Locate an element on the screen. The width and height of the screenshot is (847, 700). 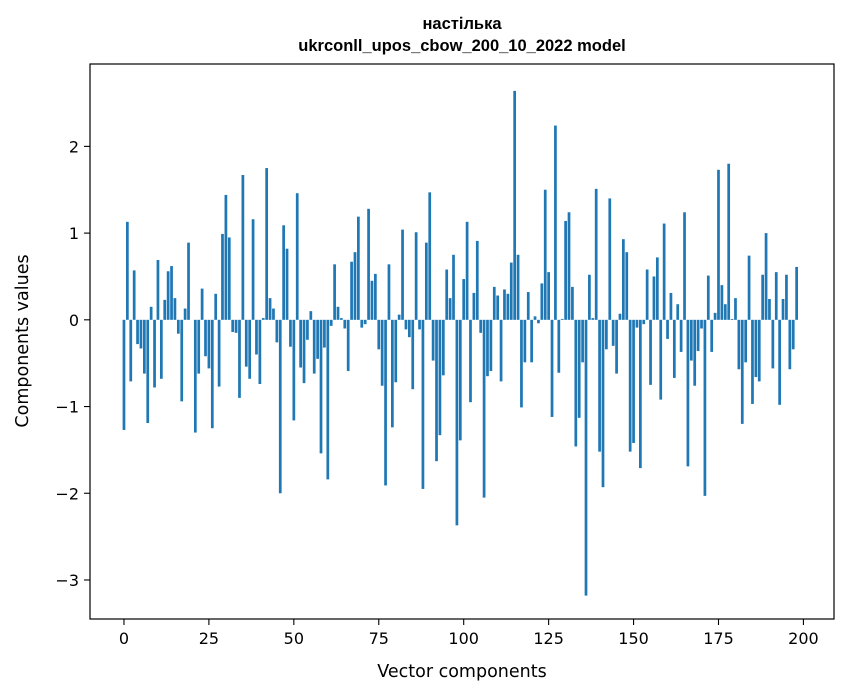
y-tick-label: −3 is located at coordinates (67, 580).